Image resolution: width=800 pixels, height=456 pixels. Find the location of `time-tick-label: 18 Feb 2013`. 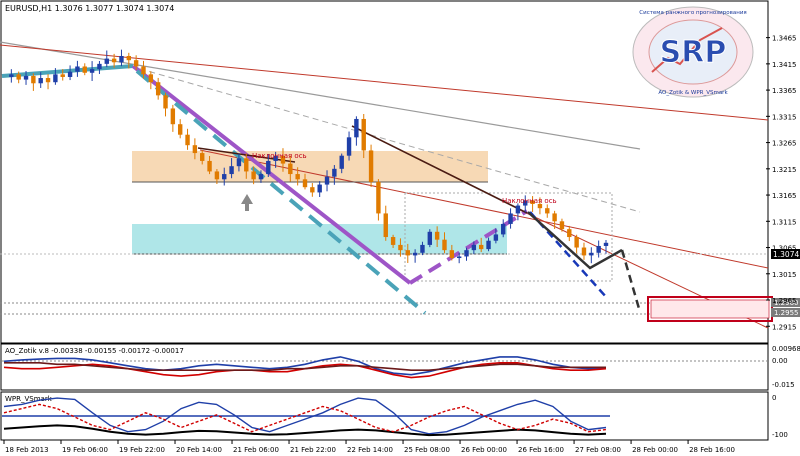

time-tick-label: 18 Feb 2013 is located at coordinates (27, 450).